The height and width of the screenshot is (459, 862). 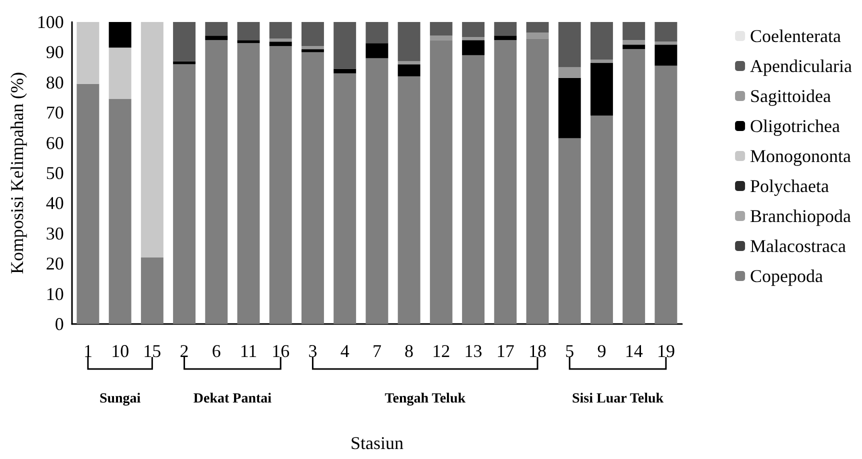 I want to click on legend-label: Monogononta, so click(x=801, y=156).